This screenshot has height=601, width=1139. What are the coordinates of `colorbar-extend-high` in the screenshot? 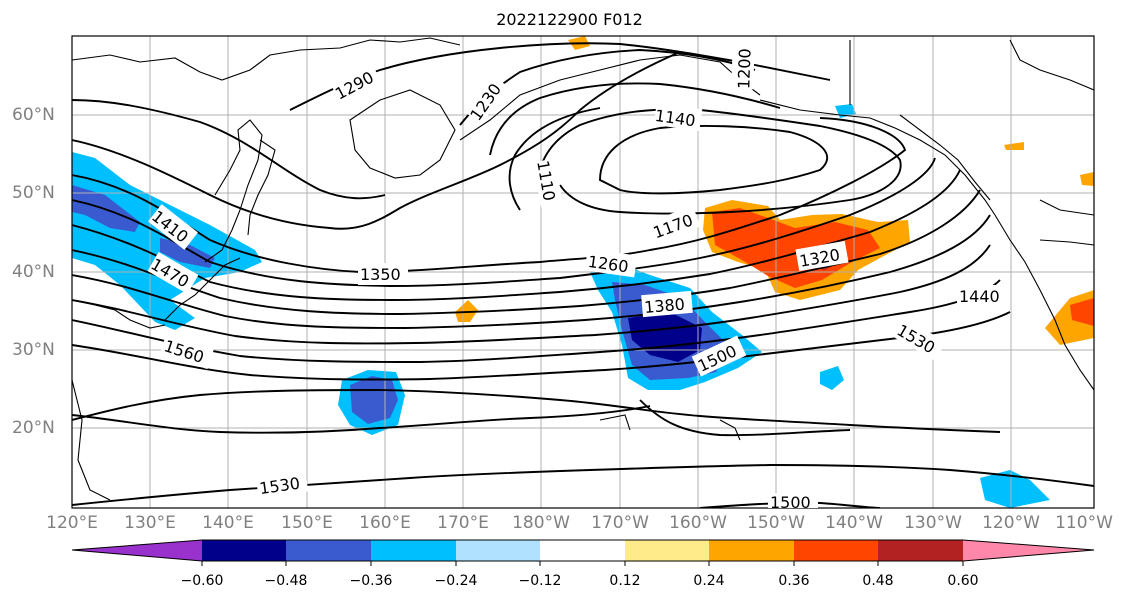 It's located at (1028, 550).